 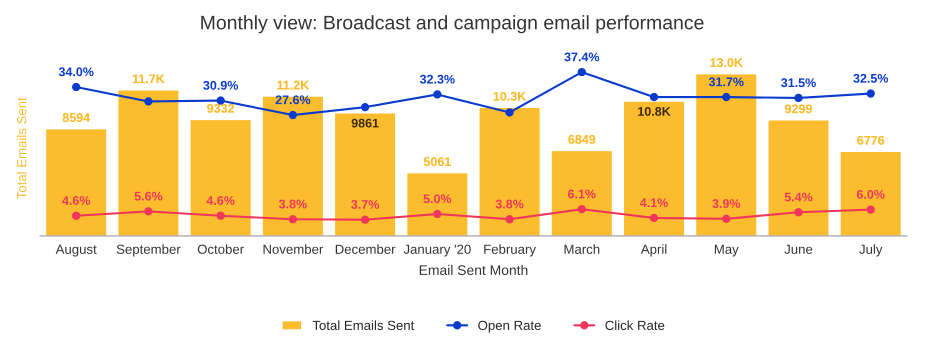 What do you see at coordinates (870, 250) in the screenshot?
I see `x-tick-label: July` at bounding box center [870, 250].